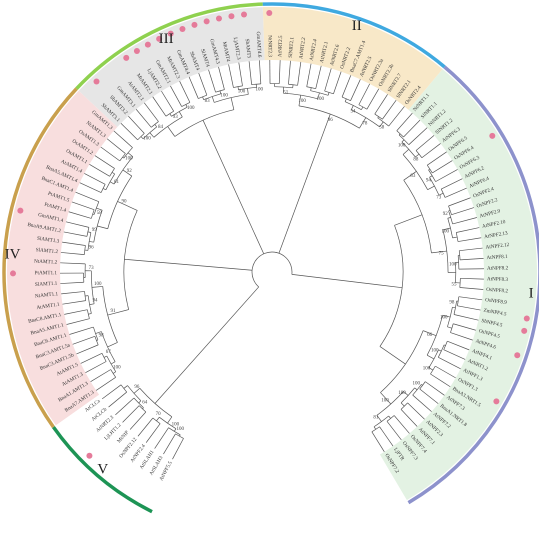 This screenshot has width=539, height=550. I want to click on bootstrap-value: 81, so click(376, 418).